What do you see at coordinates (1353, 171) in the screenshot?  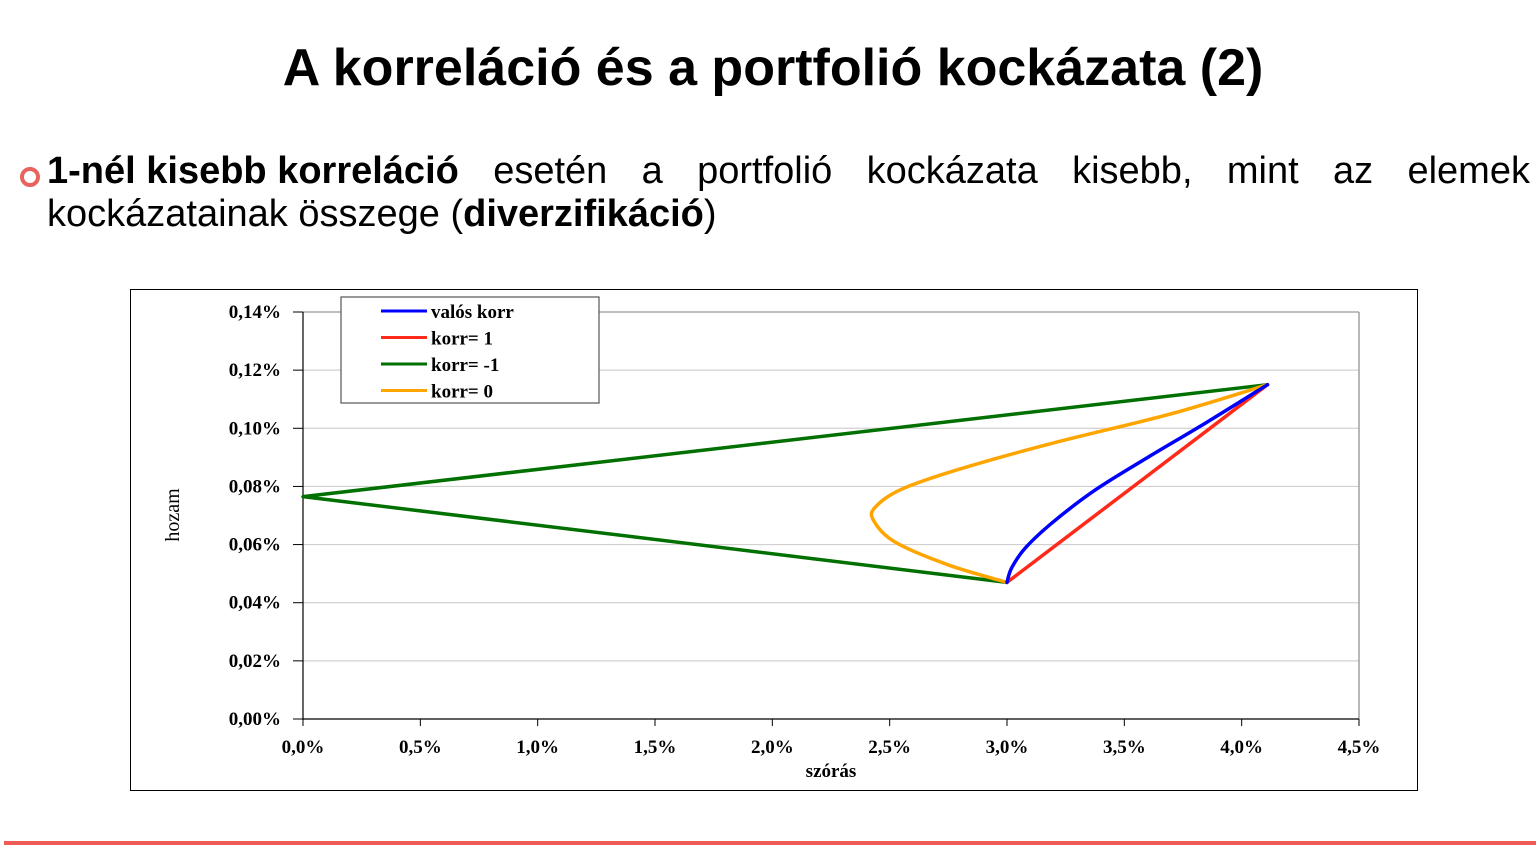 I see `bullet-word: az` at bounding box center [1353, 171].